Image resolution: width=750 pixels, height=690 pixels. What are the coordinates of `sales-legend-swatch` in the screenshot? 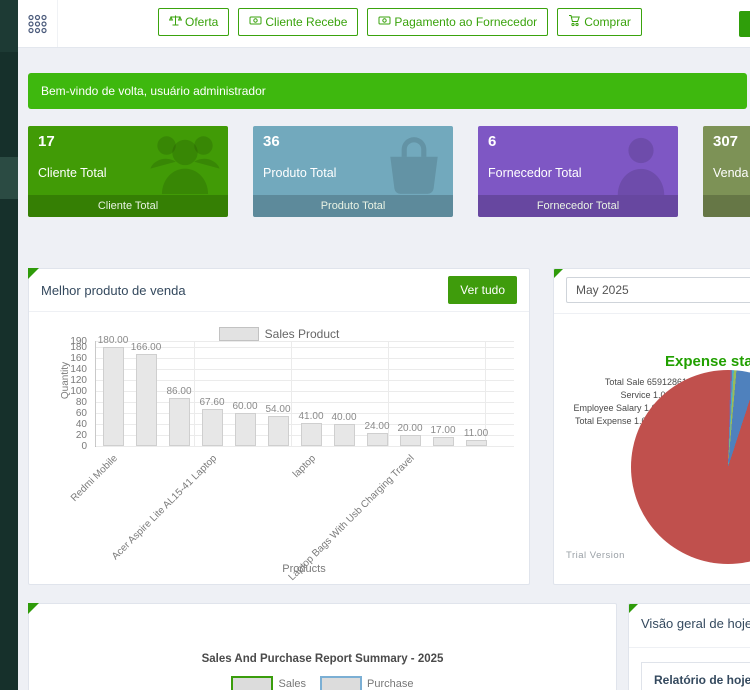 It's located at (252, 683).